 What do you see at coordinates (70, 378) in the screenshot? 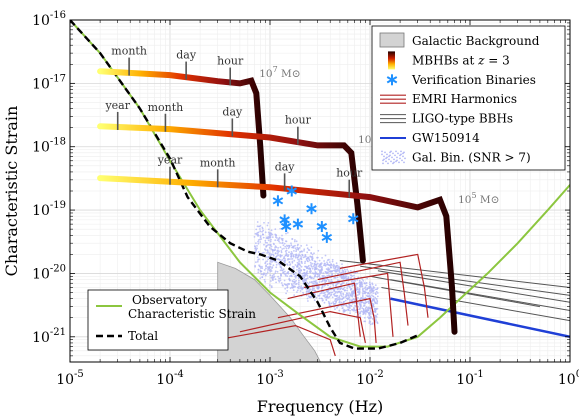
I see `x-tick-label: 10⁻⁵` at bounding box center [70, 378].